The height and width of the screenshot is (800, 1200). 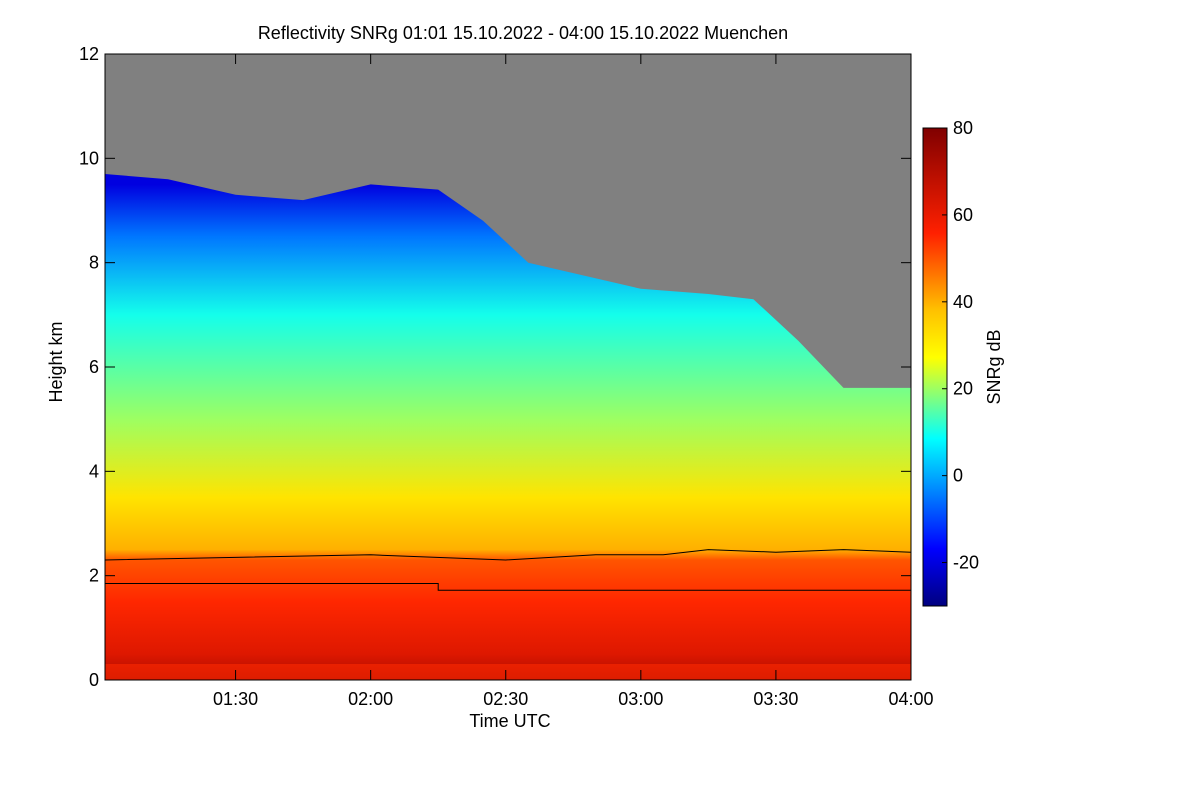 What do you see at coordinates (56, 361) in the screenshot?
I see `y-axis-label: Height km` at bounding box center [56, 361].